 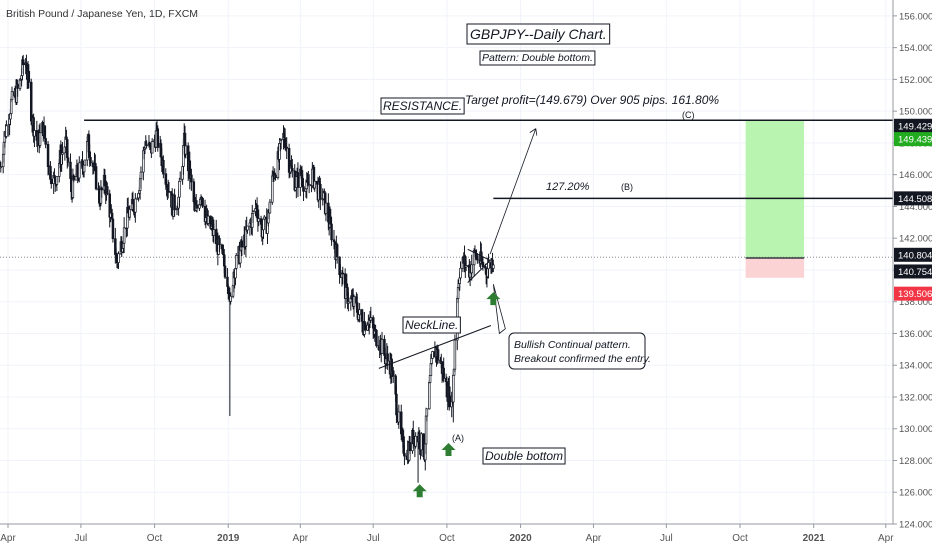 I want to click on annotation-double_bottom: Double bottom, so click(x=524, y=456).